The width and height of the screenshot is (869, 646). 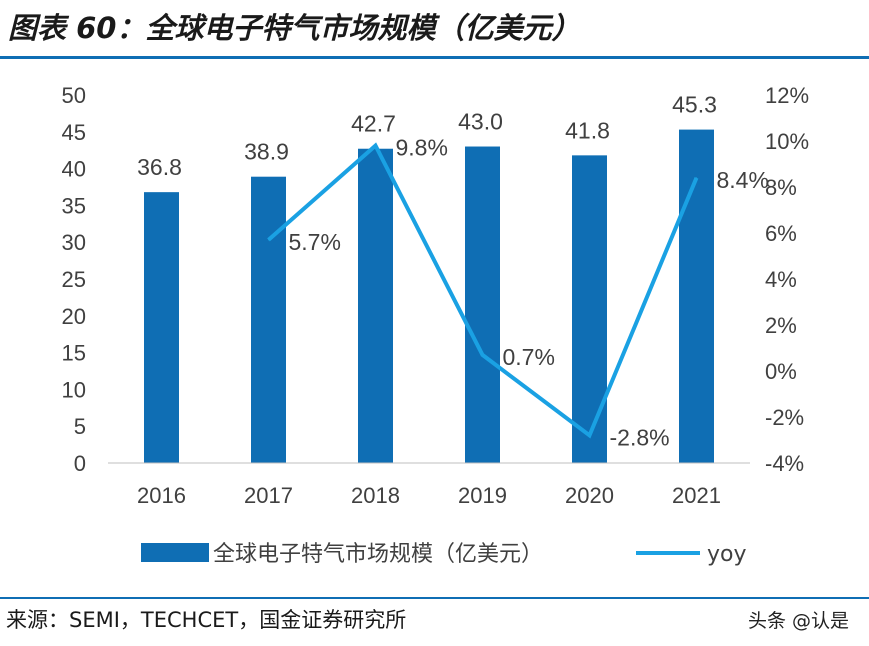 I want to click on x-tick-label: 2019, so click(x=482, y=495).